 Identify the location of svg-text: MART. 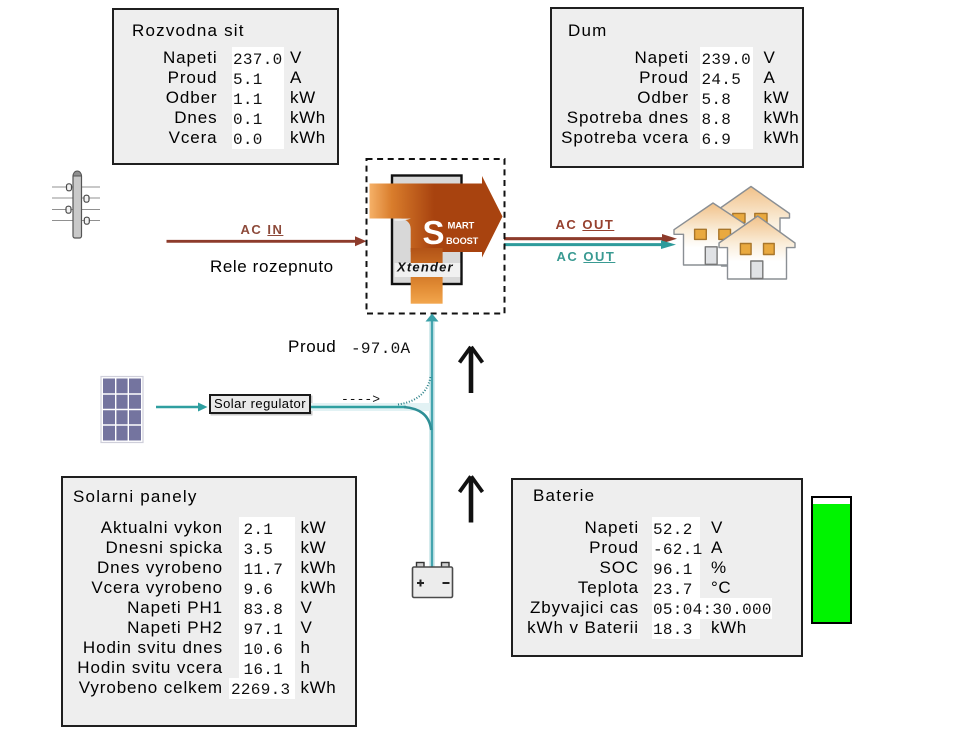
(461, 226).